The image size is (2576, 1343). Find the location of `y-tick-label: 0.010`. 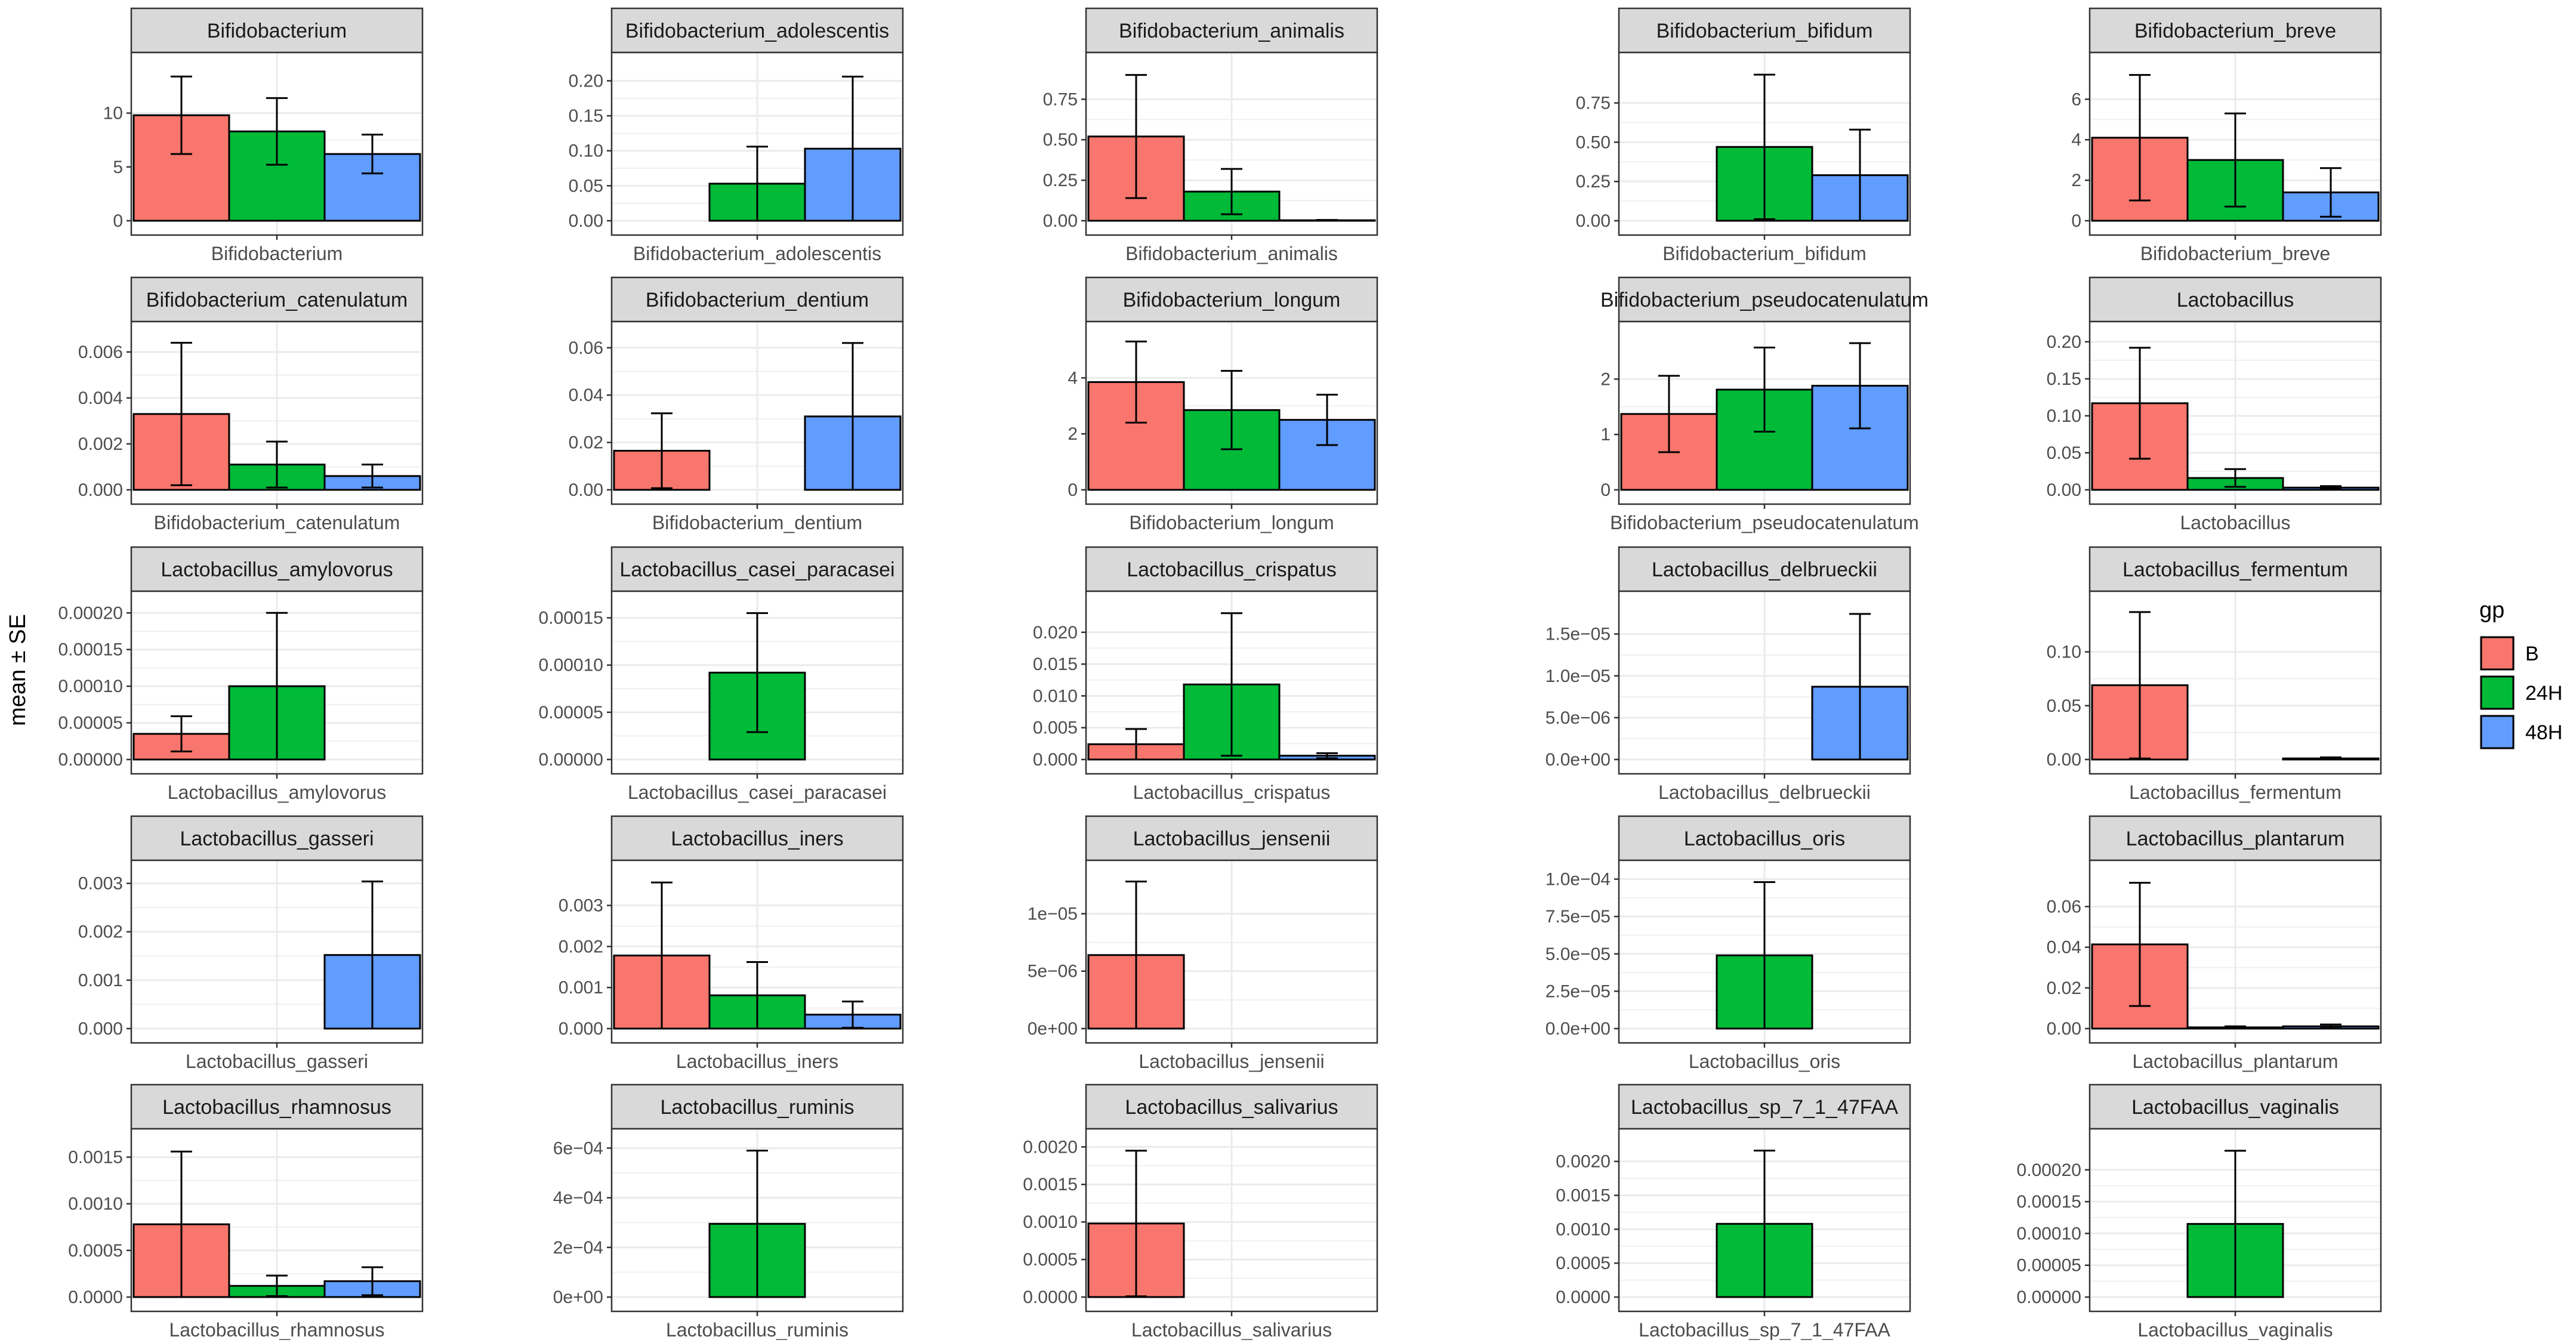

y-tick-label: 0.010 is located at coordinates (1055, 696).